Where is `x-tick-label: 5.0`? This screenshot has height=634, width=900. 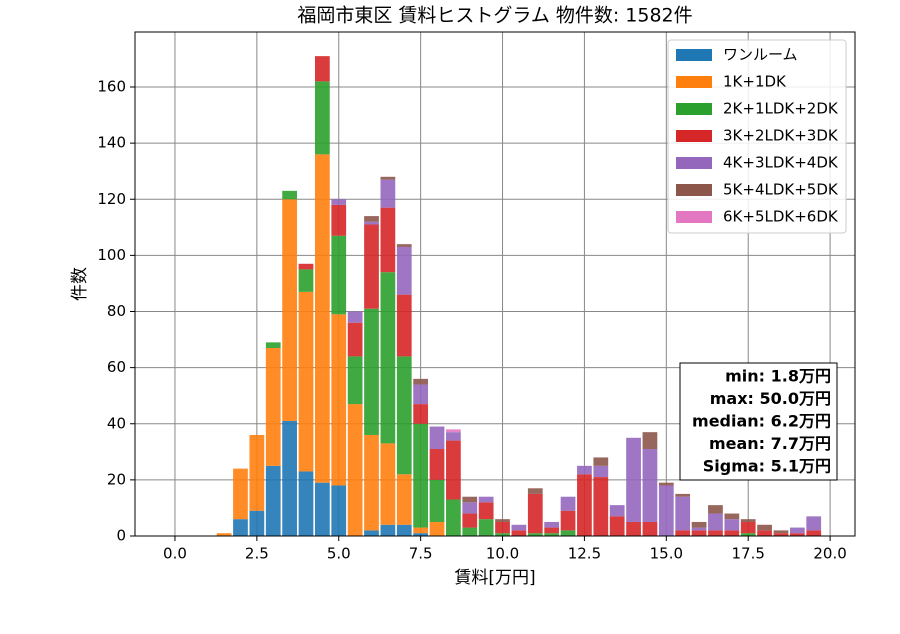
x-tick-label: 5.0 is located at coordinates (339, 554).